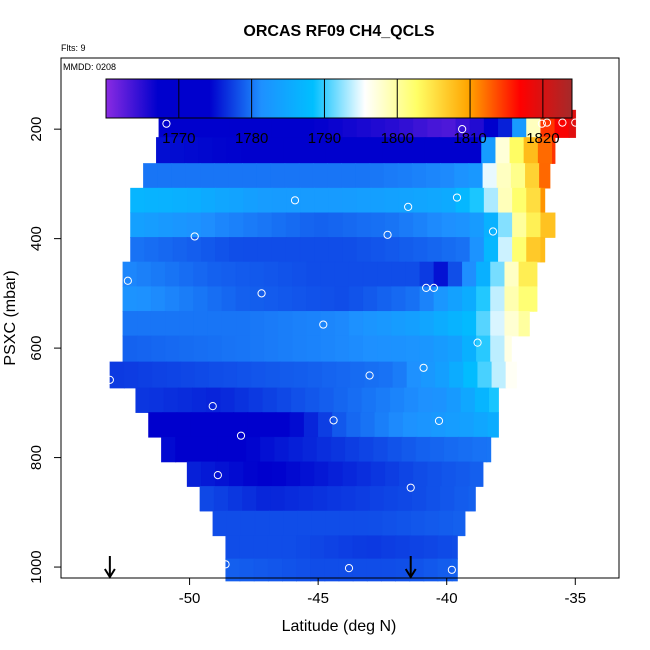 This screenshot has width=650, height=650. Describe the element at coordinates (447, 598) in the screenshot. I see `x-tick-label: -40` at that location.